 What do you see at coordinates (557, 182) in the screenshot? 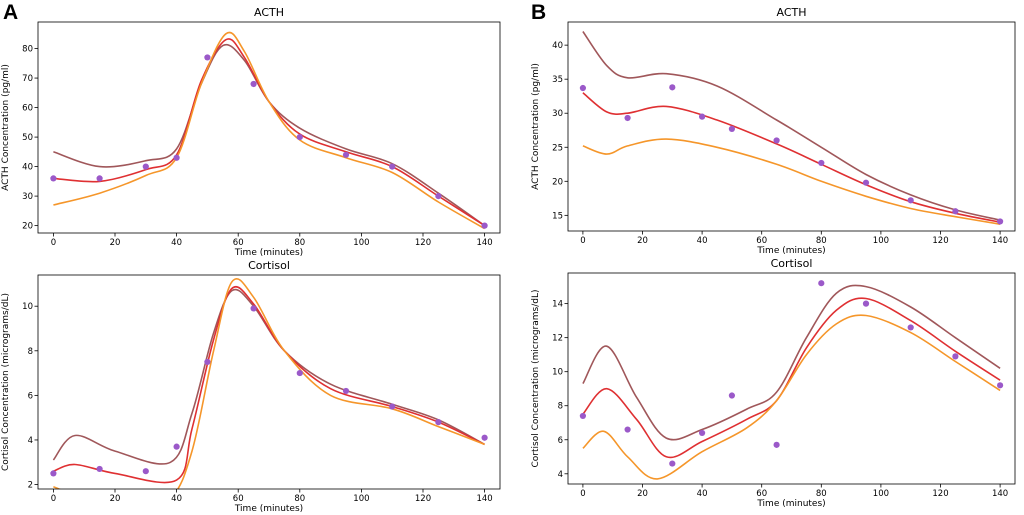
I see `panel-b-acth-ytick-label: 20` at bounding box center [557, 182].